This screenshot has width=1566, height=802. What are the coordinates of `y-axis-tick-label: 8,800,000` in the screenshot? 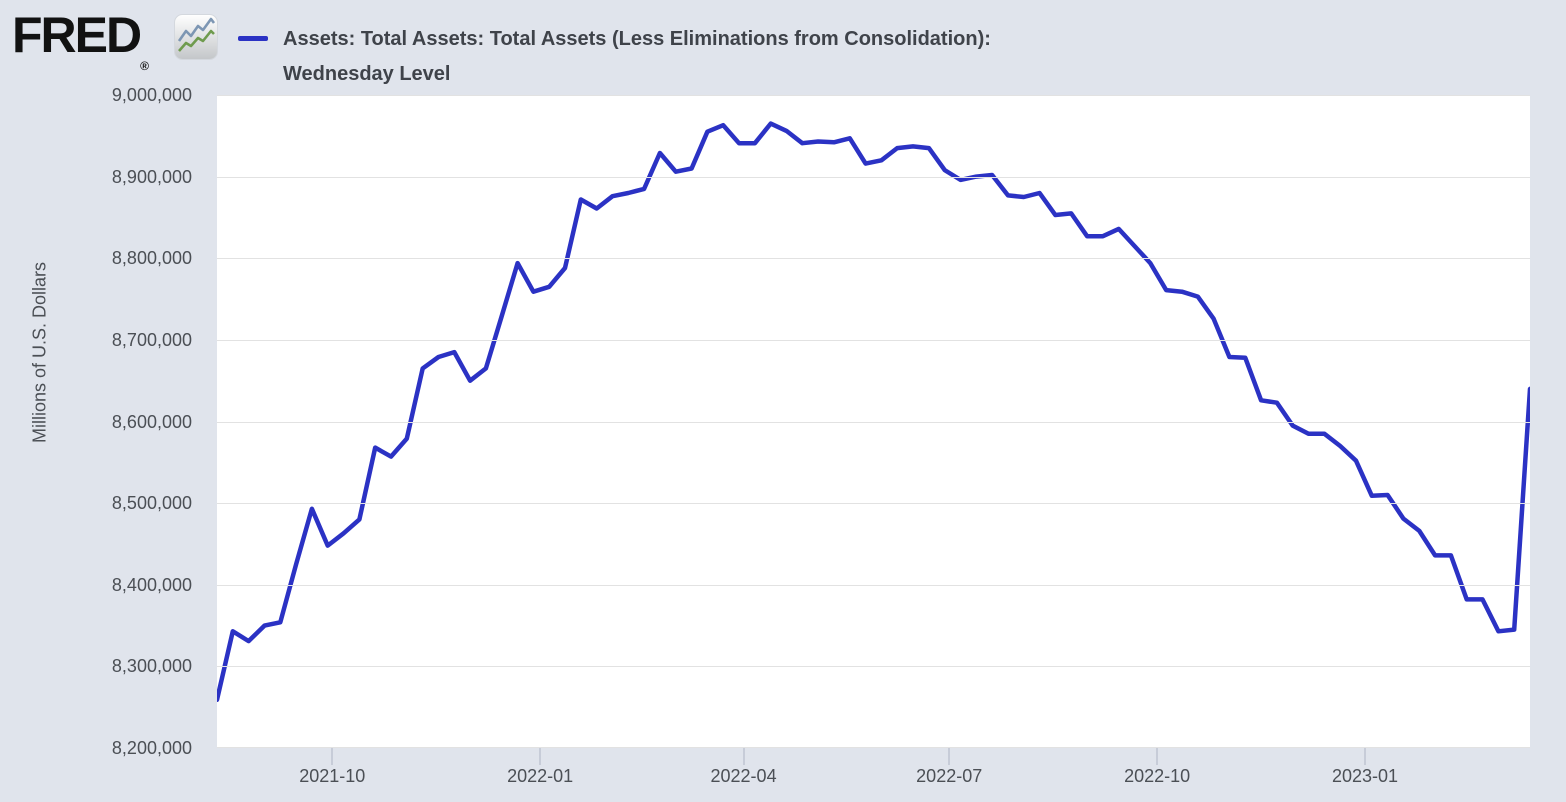 It's located at (151, 258).